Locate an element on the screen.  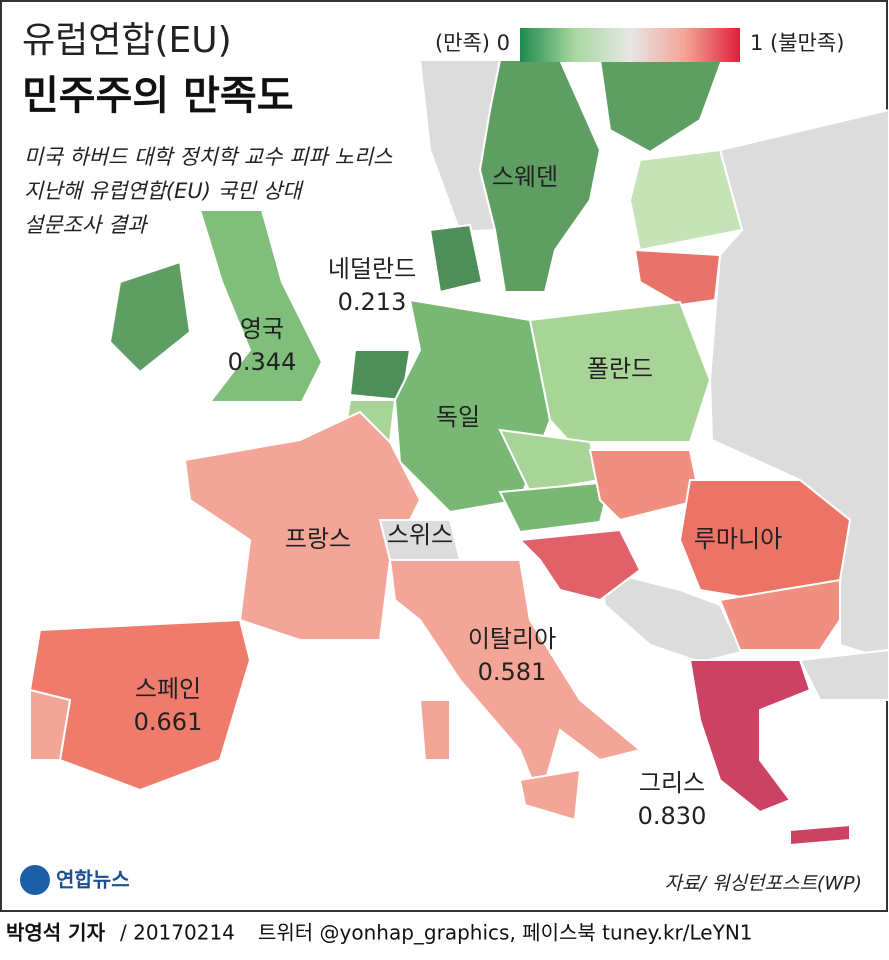
subtitle: 설문조사 결과 is located at coordinates (86, 225).